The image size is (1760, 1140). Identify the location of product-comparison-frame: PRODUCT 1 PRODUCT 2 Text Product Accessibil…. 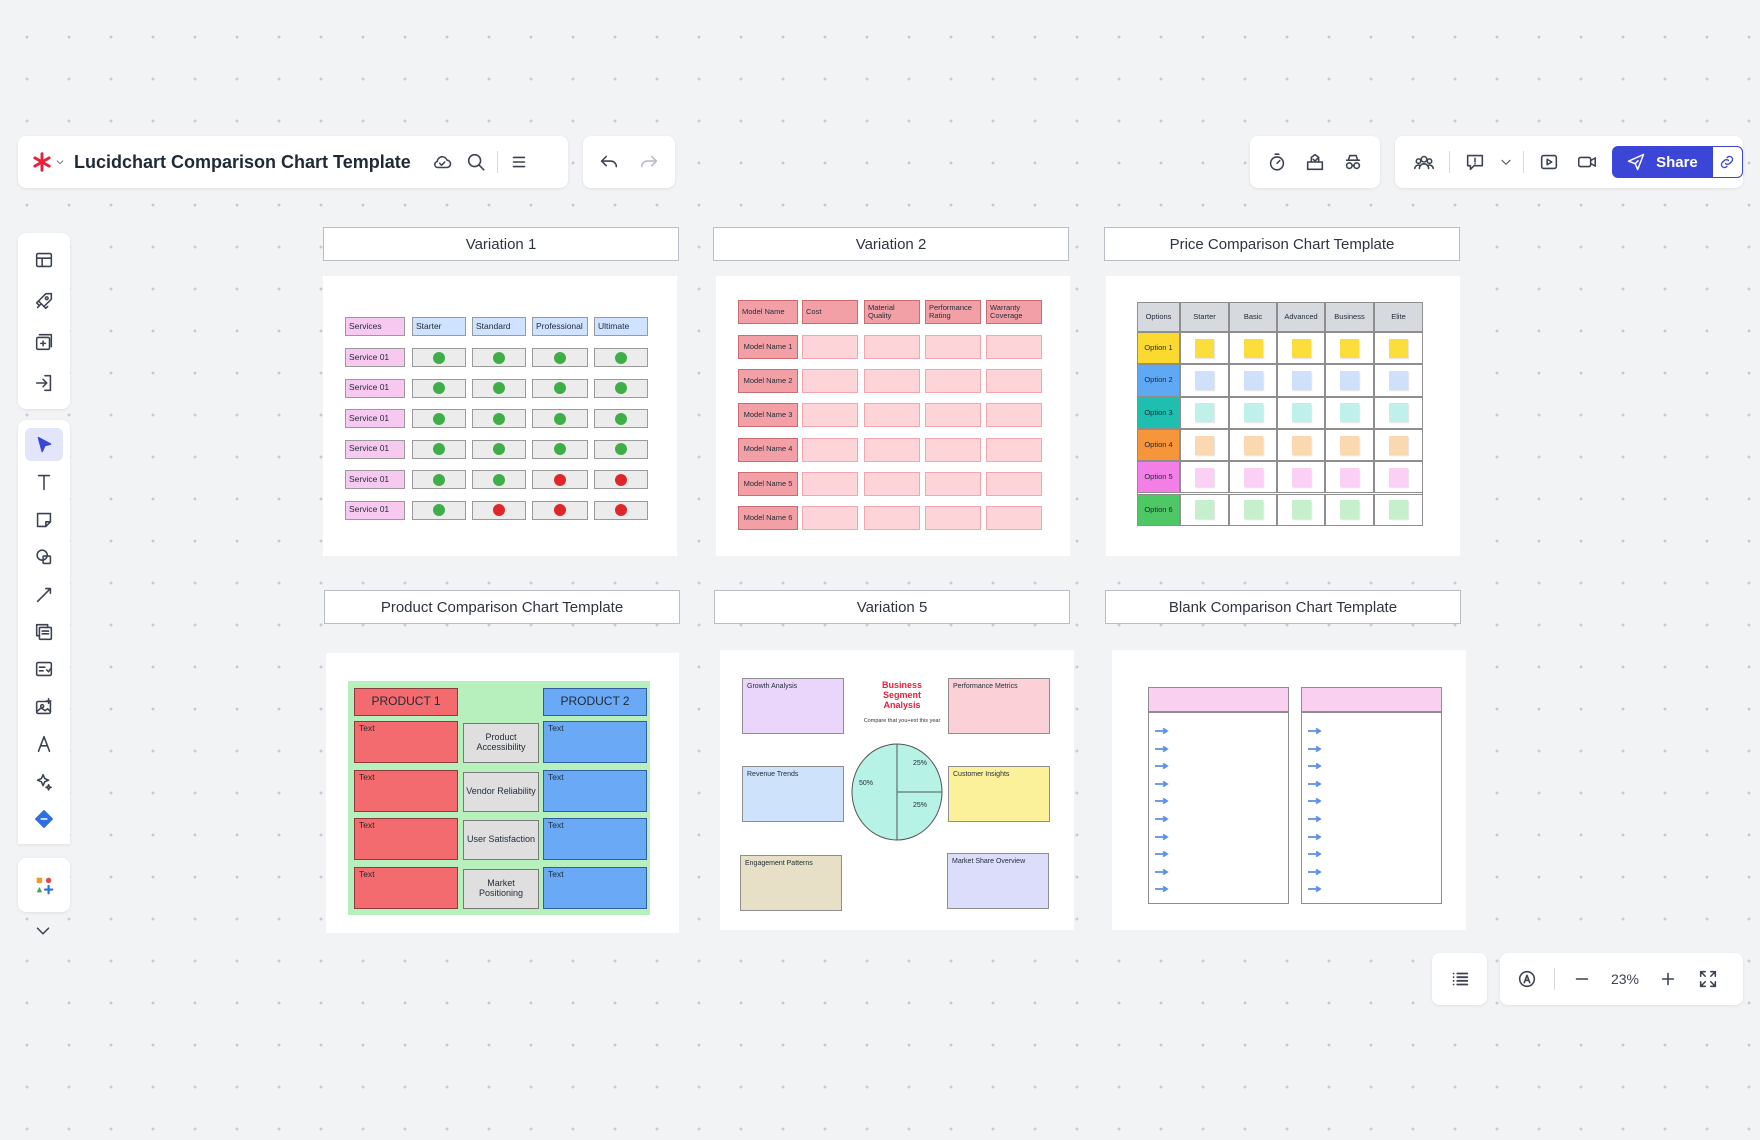
(502, 793).